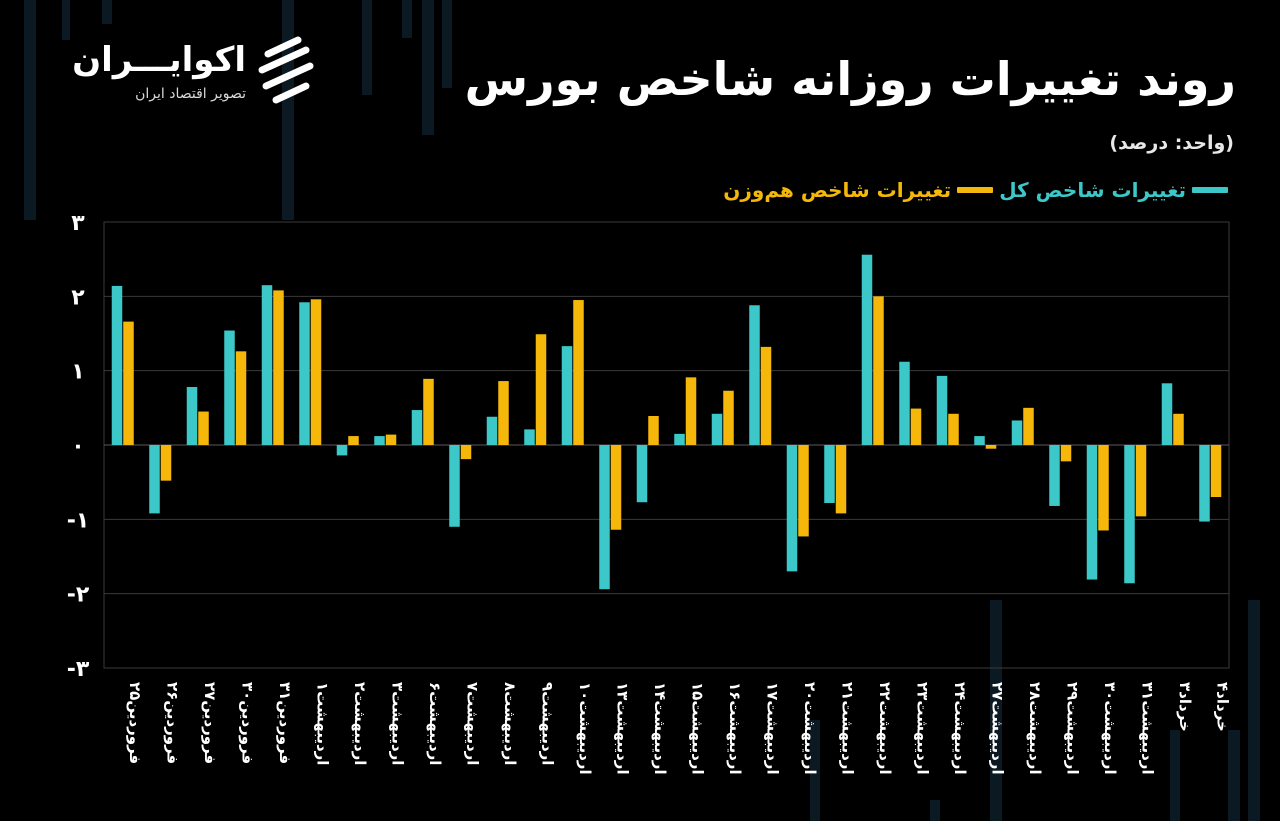 Image resolution: width=1280 pixels, height=821 pixels. What do you see at coordinates (1092, 190) in the screenshot?
I see `legend-label-total-index: تغییرات شاخص کل` at bounding box center [1092, 190].